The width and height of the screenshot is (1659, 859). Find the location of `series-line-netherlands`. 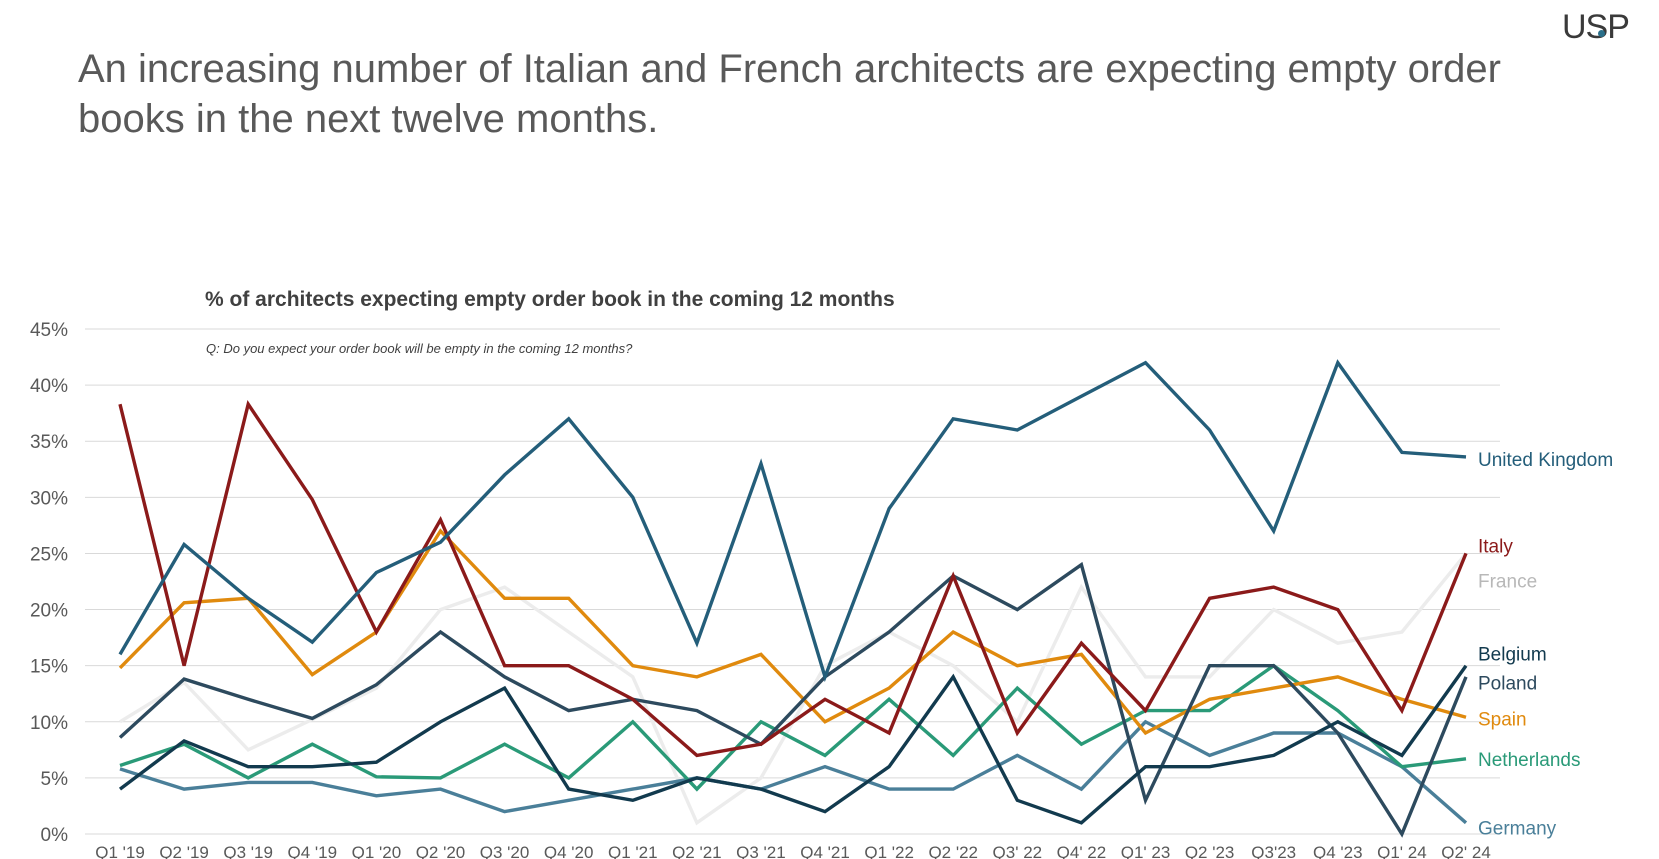

series-line-netherlands is located at coordinates (793, 727).